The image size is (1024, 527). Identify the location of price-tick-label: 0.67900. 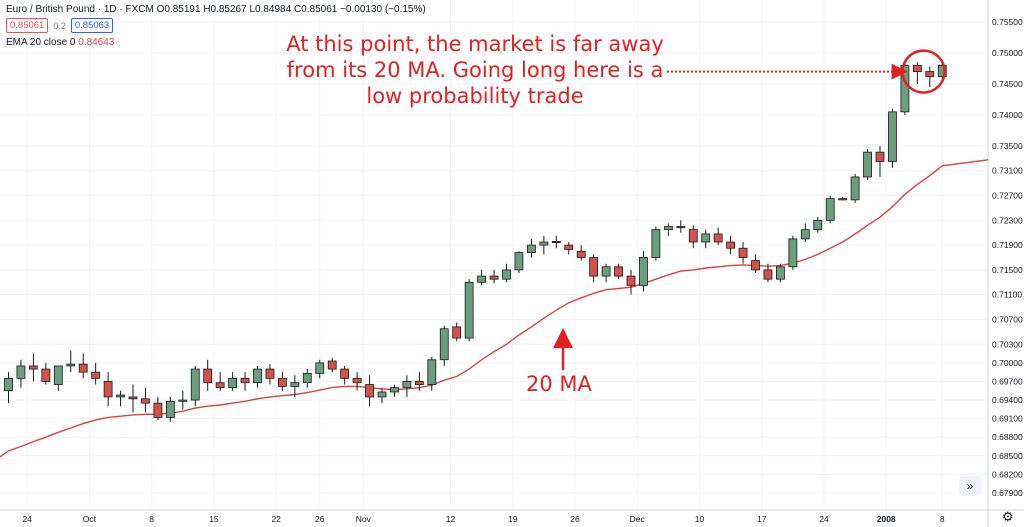
(1007, 493).